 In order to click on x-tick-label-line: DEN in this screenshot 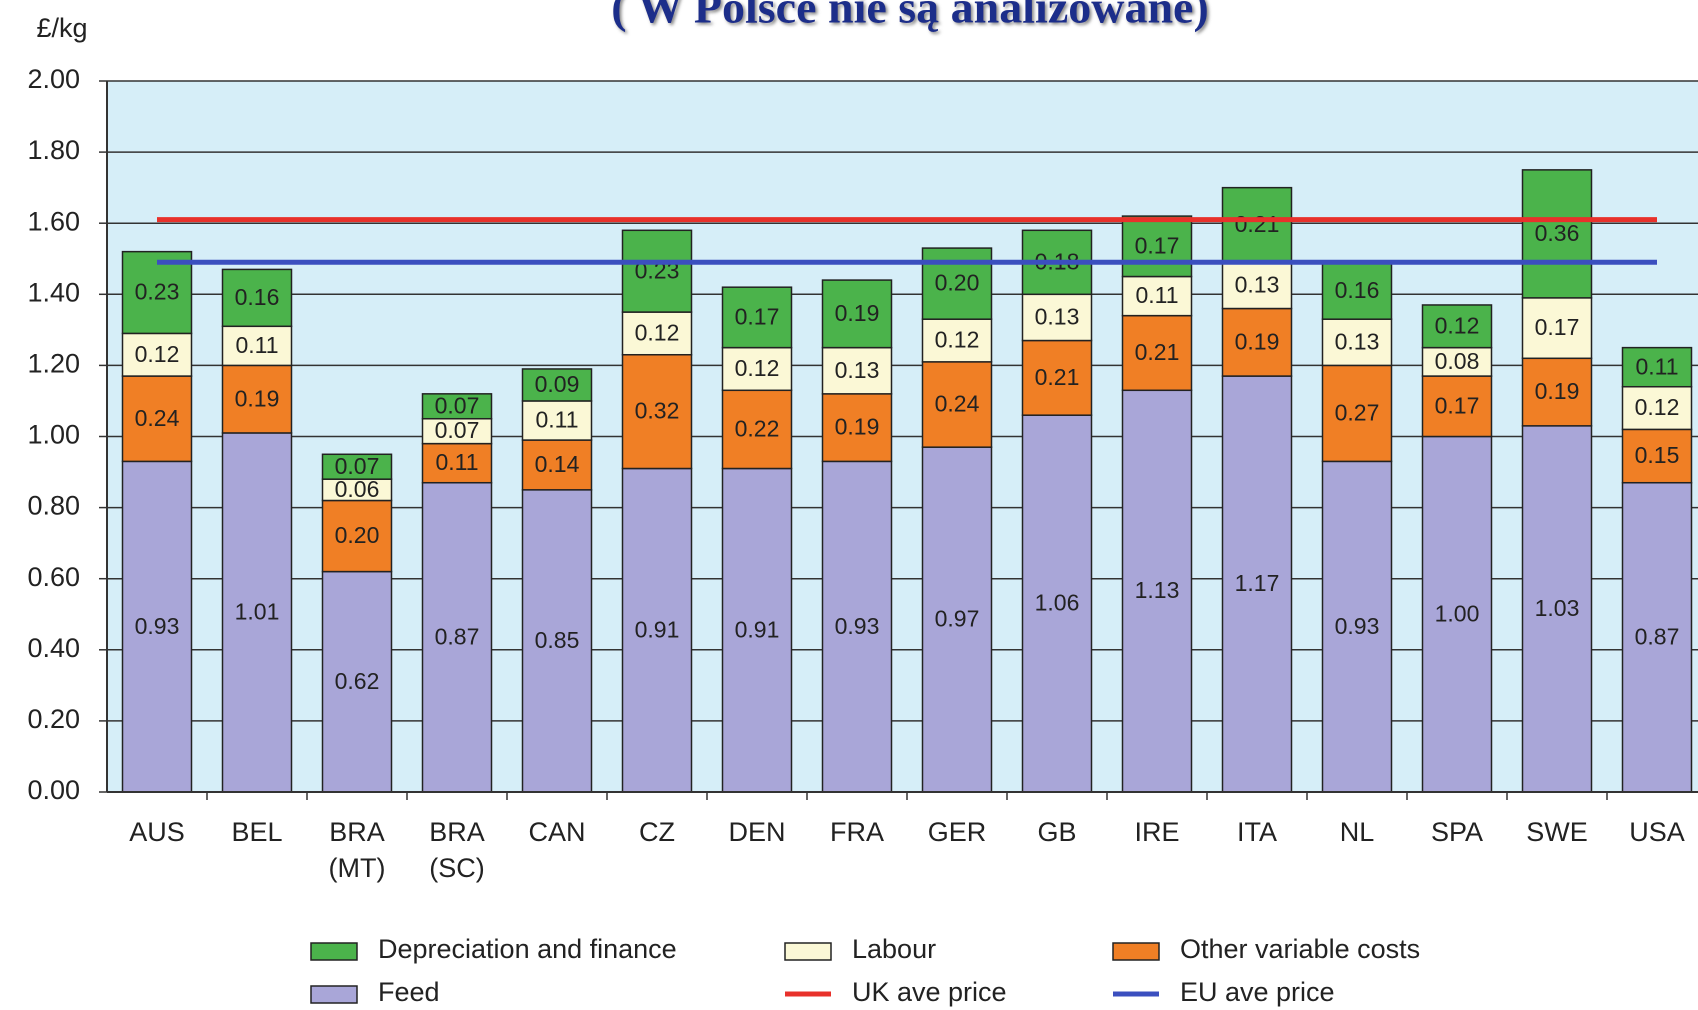, I will do `click(756, 832)`.